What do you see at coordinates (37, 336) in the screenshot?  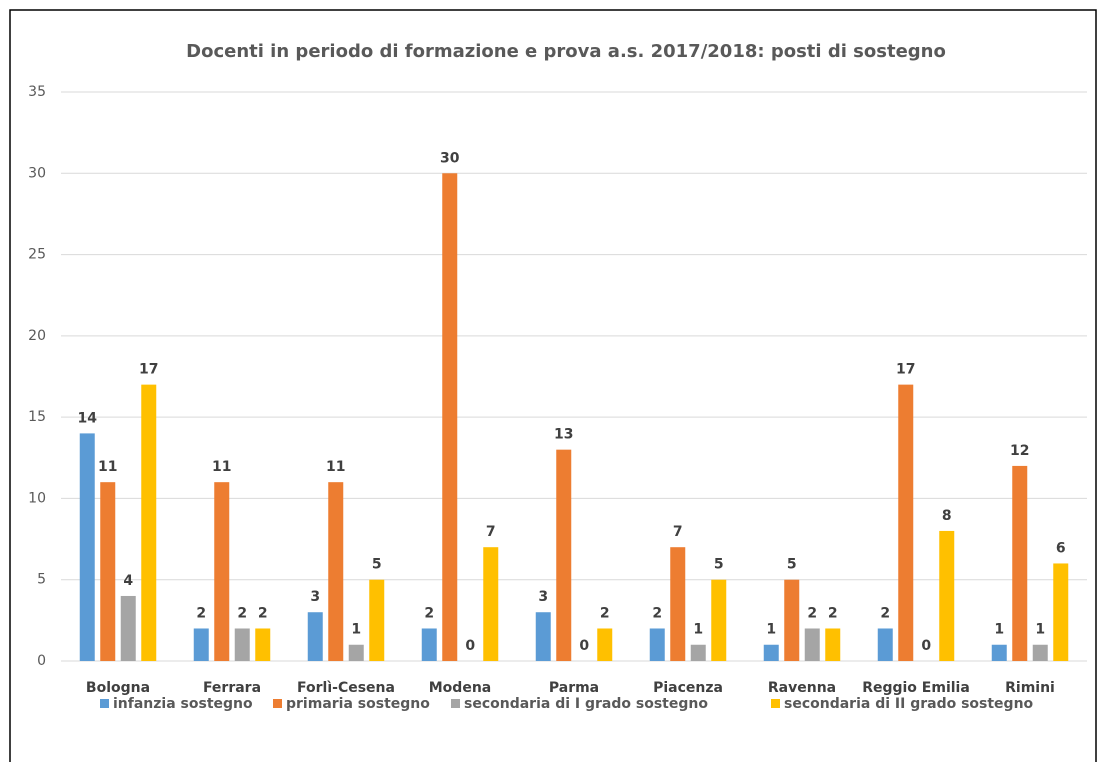 I see `y-tick-label: 20` at bounding box center [37, 336].